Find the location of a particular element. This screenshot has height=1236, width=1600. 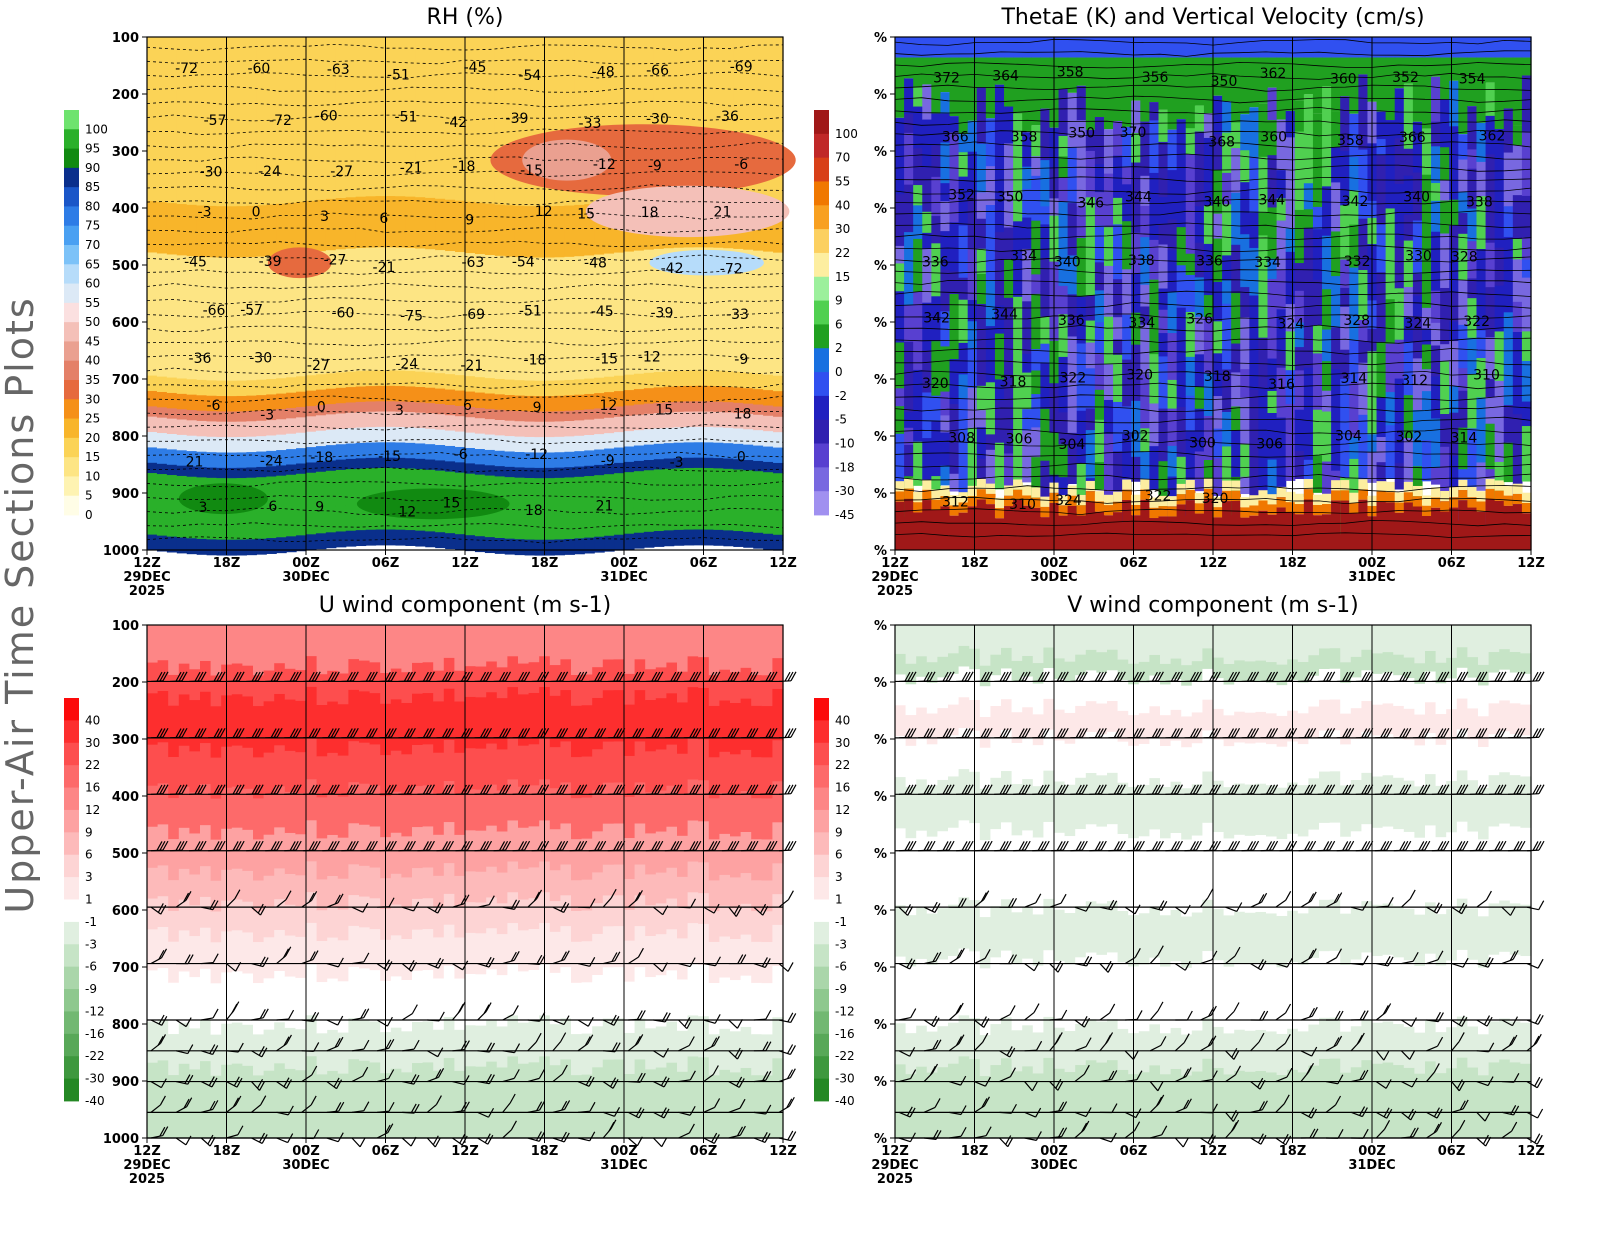

rh-contour-label: 9 is located at coordinates (537, 408).